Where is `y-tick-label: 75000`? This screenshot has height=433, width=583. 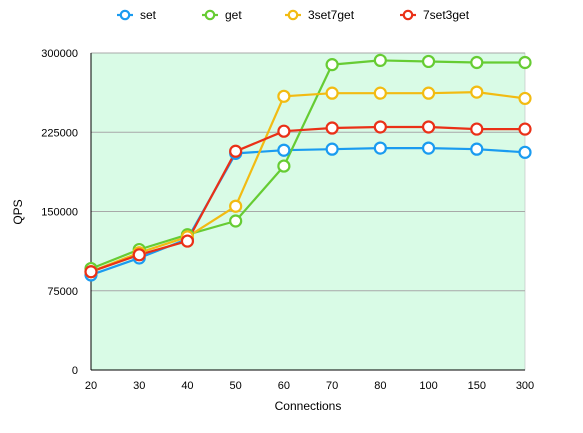 y-tick-label: 75000 is located at coordinates (62, 292).